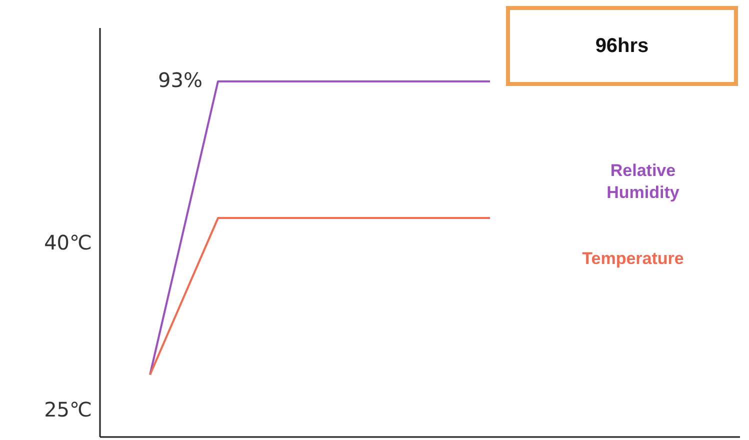 This screenshot has width=749, height=440. Describe the element at coordinates (643, 182) in the screenshot. I see `text: Relative Humidity` at that location.